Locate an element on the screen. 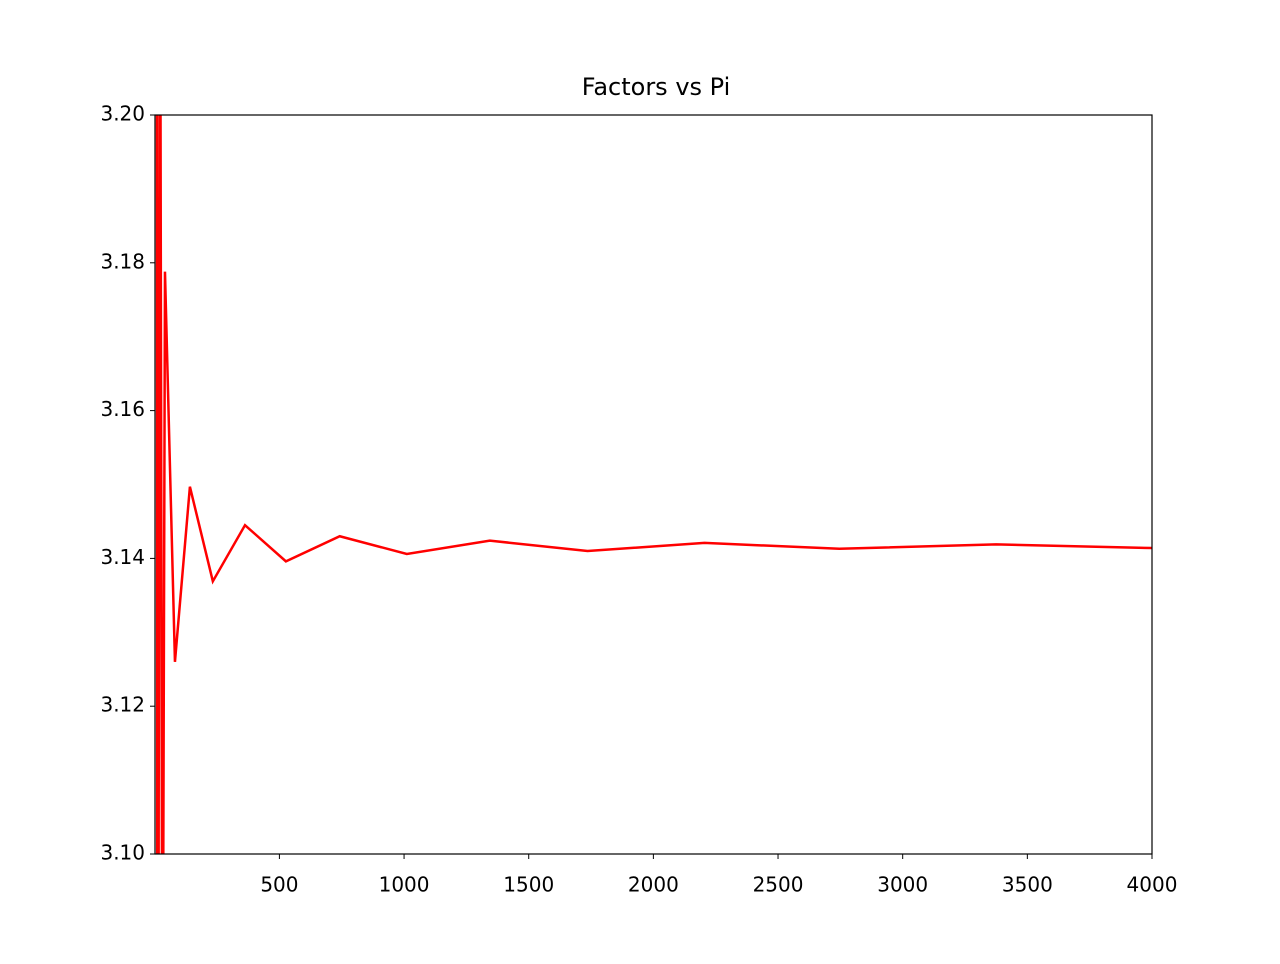  x-tick-label: 2500 is located at coordinates (778, 885).